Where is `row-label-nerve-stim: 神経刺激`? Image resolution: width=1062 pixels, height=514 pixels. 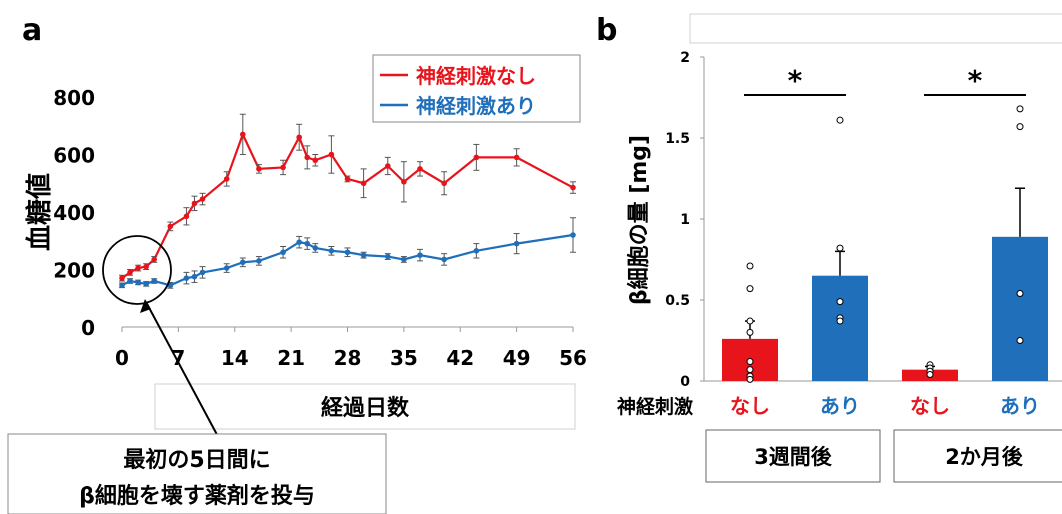 row-label-nerve-stim: 神経刺激 is located at coordinates (655, 406).